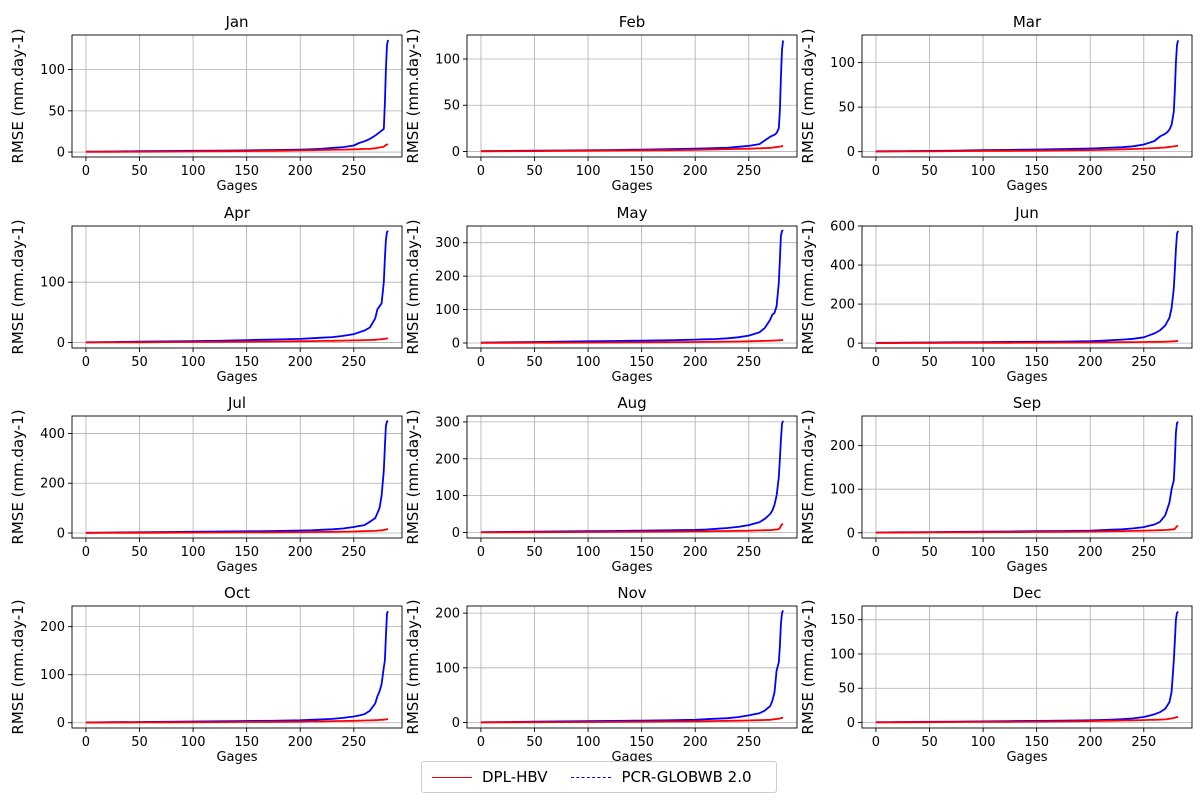  What do you see at coordinates (236, 403) in the screenshot?
I see `subplot-title: Jul` at bounding box center [236, 403].